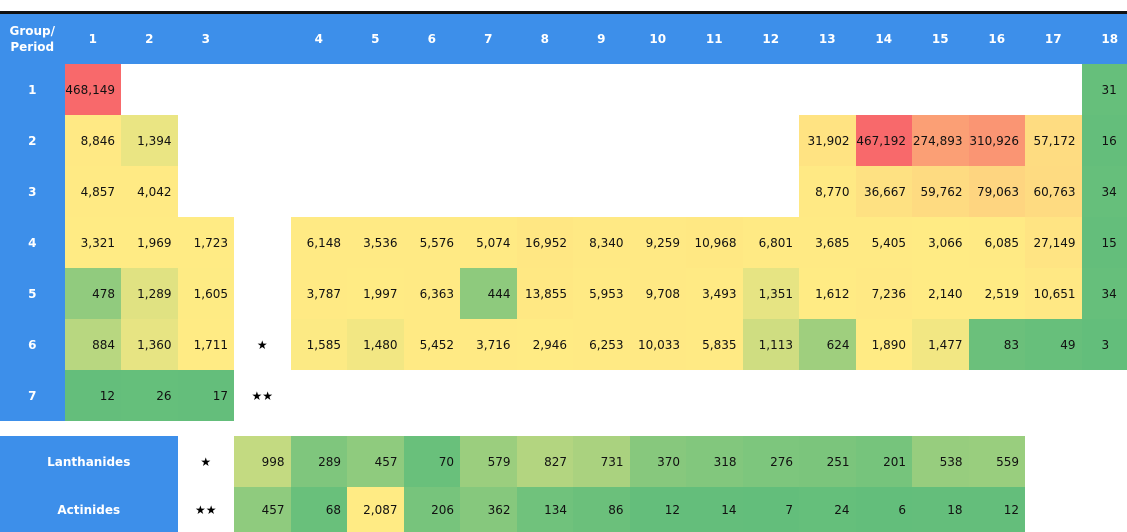 The image size is (1127, 532). I want to click on group-label: 2, so click(149, 39).